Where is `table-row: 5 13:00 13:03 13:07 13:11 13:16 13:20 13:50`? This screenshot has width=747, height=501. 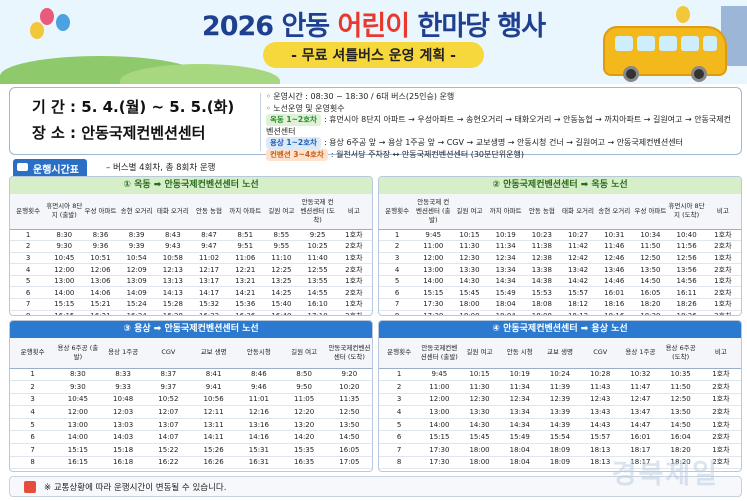
table-row: 5 13:00 13:03 13:07 13:11 13:16 13:20 13:50 is located at coordinates (191, 425).